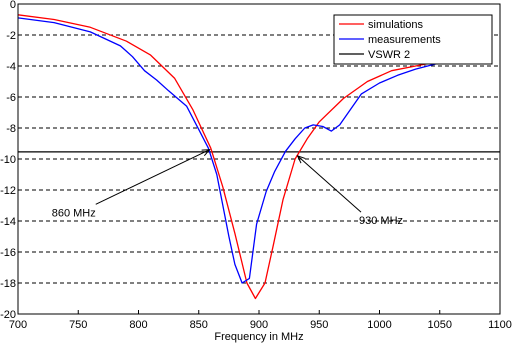  What do you see at coordinates (199, 325) in the screenshot?
I see `x-tick-label-3: 850` at bounding box center [199, 325].